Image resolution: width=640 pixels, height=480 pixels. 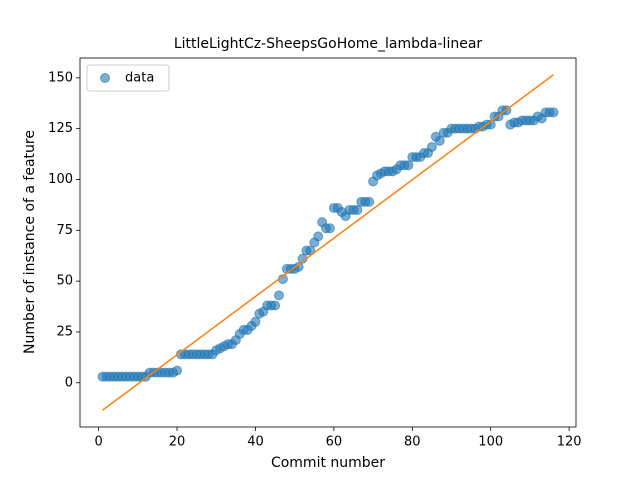 What do you see at coordinates (255, 442) in the screenshot?
I see `x-tick-label: 40` at bounding box center [255, 442].